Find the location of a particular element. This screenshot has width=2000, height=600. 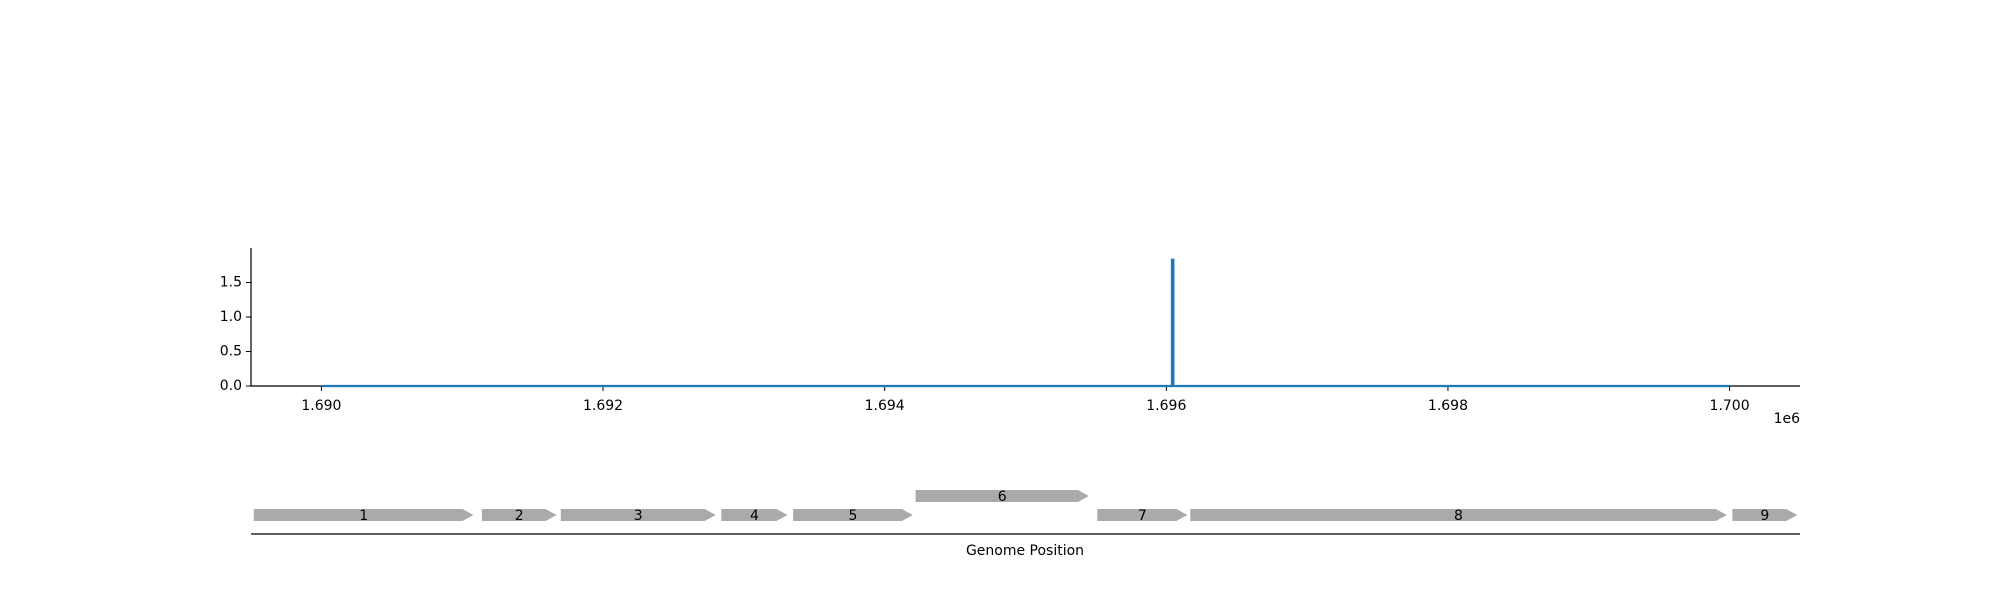

gene-label: 5 is located at coordinates (853, 516).